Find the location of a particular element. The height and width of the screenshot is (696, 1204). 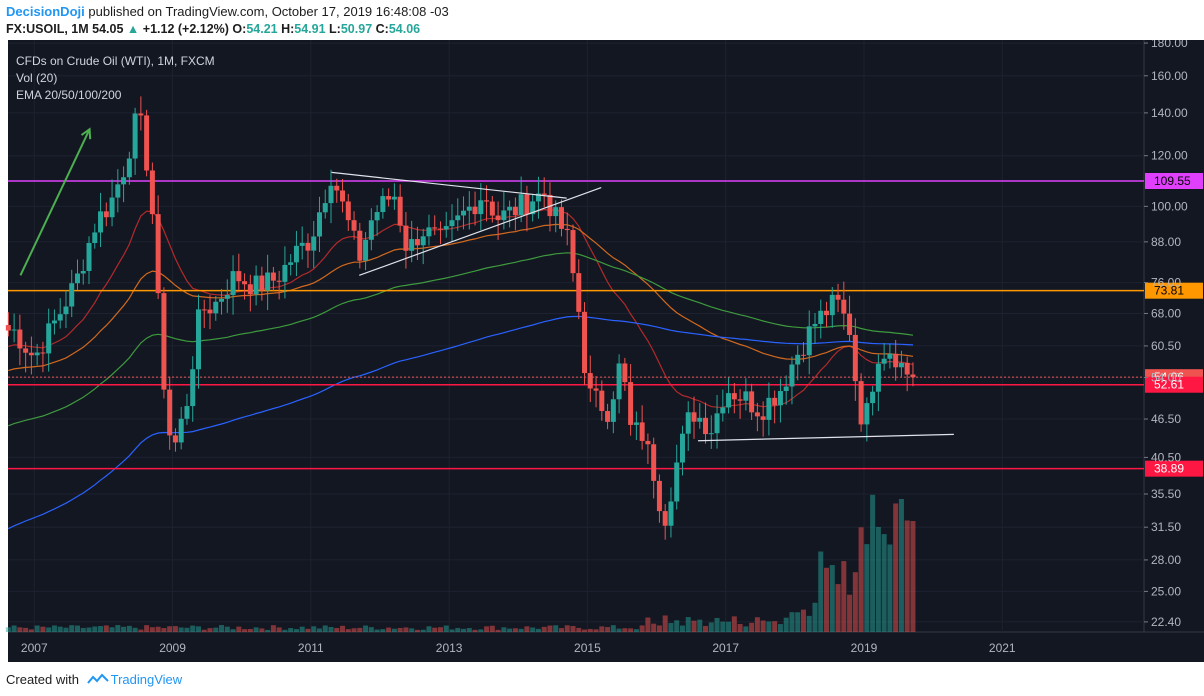

time-axis is located at coordinates (606, 647).